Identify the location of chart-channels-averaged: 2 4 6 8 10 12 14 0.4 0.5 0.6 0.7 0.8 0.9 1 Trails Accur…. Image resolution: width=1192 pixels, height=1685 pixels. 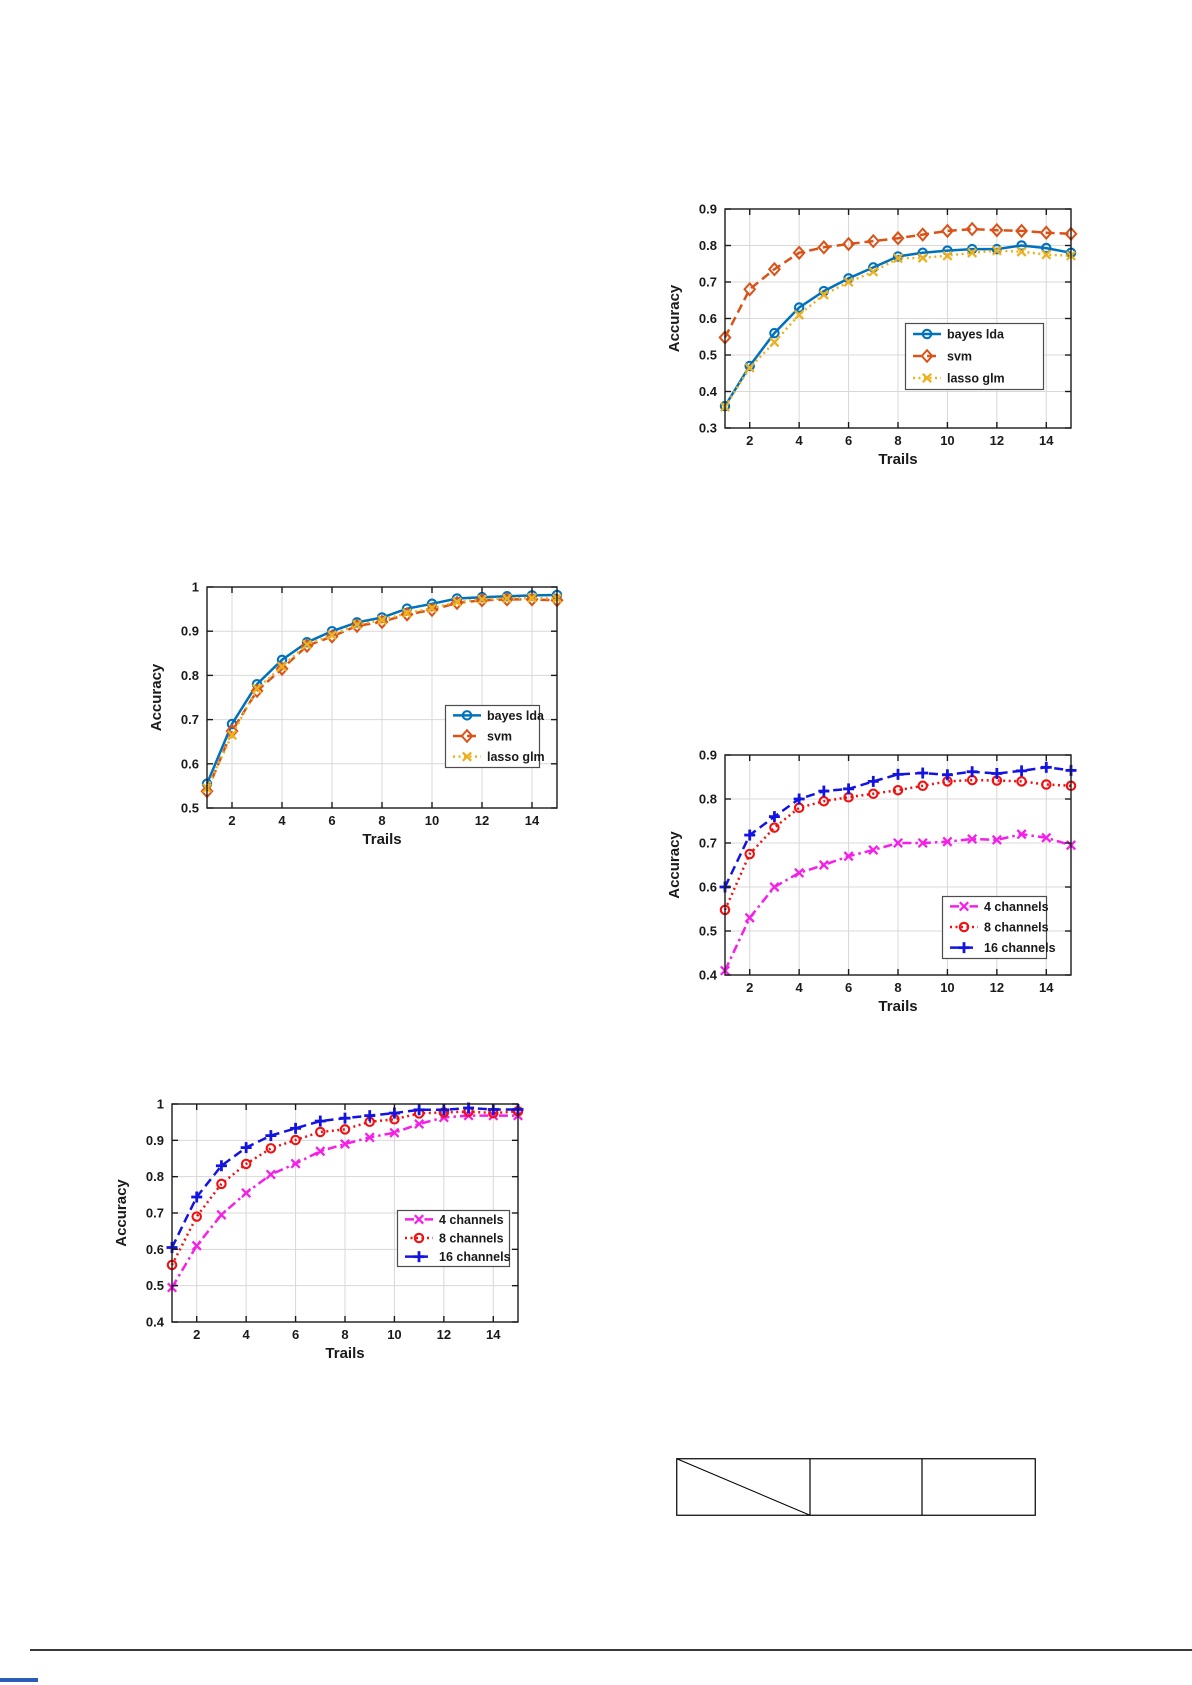
(335, 1225).